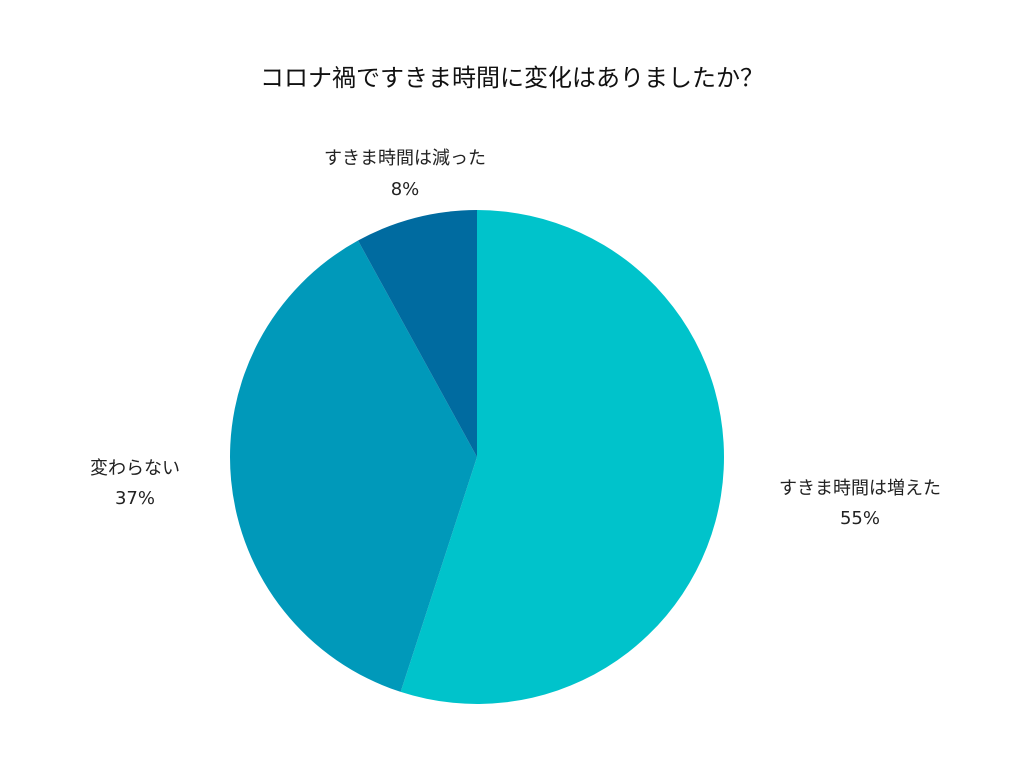  I want to click on slice-value-decreased: 8%, so click(405, 189).